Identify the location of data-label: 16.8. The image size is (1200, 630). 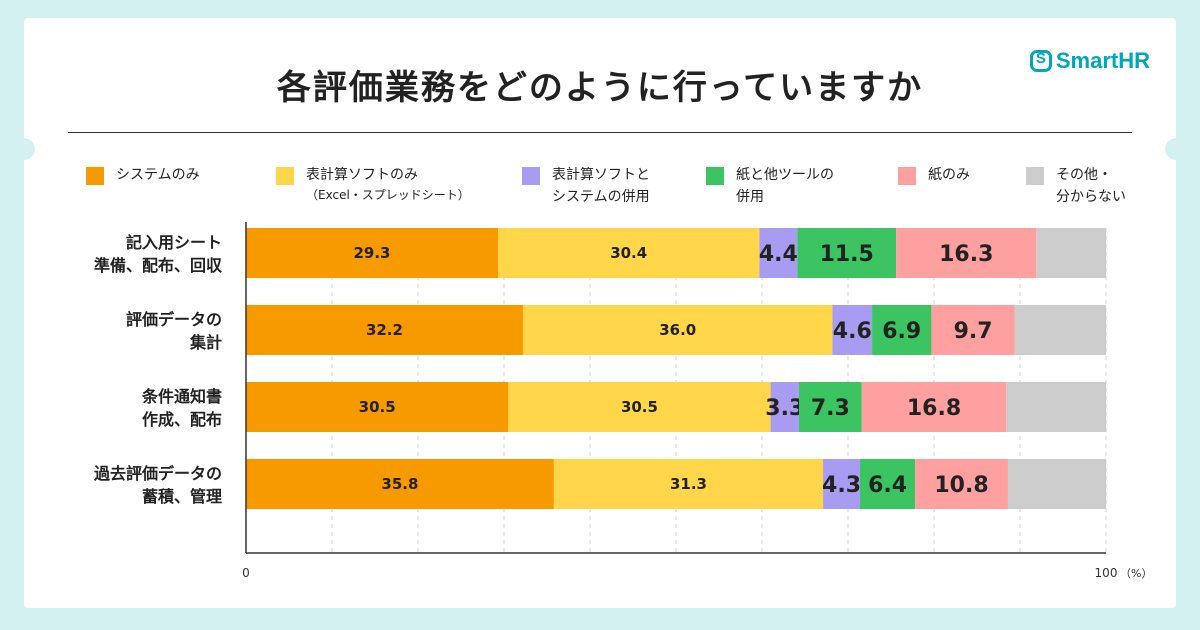
(934, 408).